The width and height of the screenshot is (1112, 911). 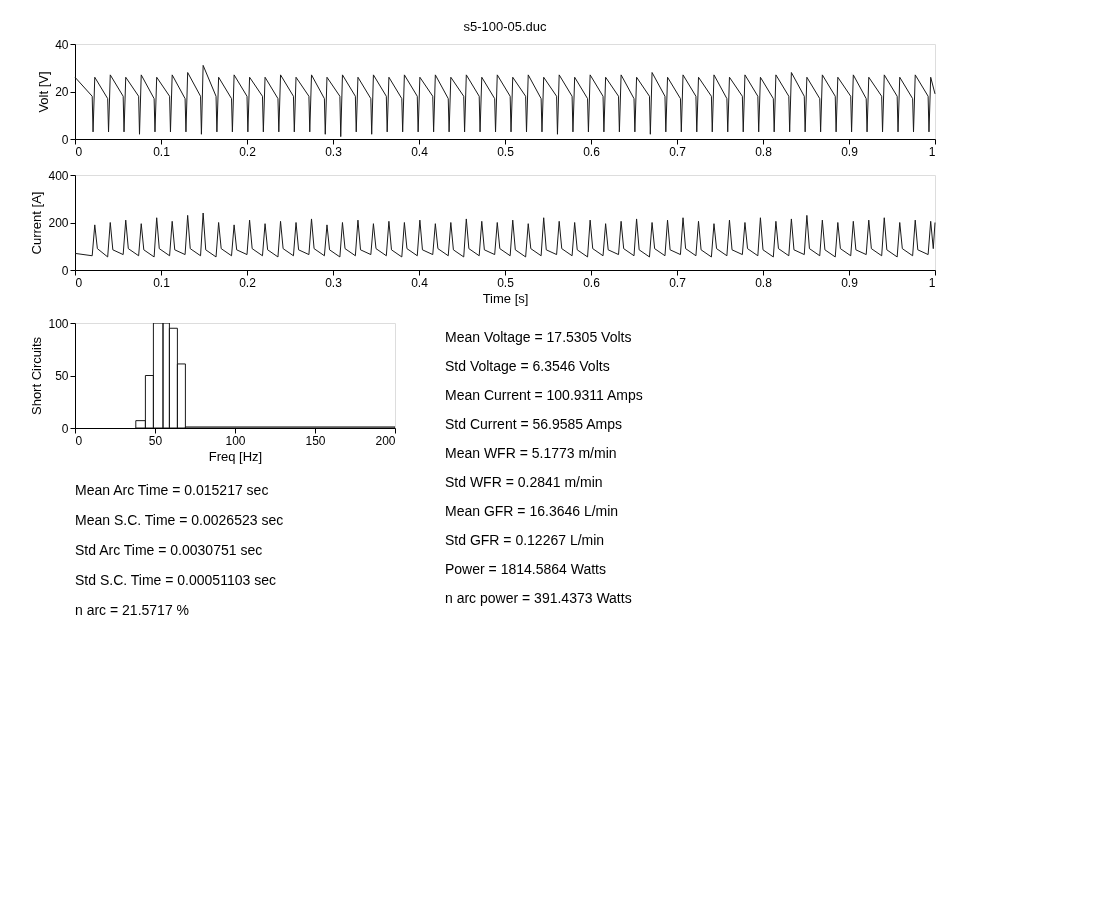 What do you see at coordinates (505, 235) in the screenshot?
I see `line-series` at bounding box center [505, 235].